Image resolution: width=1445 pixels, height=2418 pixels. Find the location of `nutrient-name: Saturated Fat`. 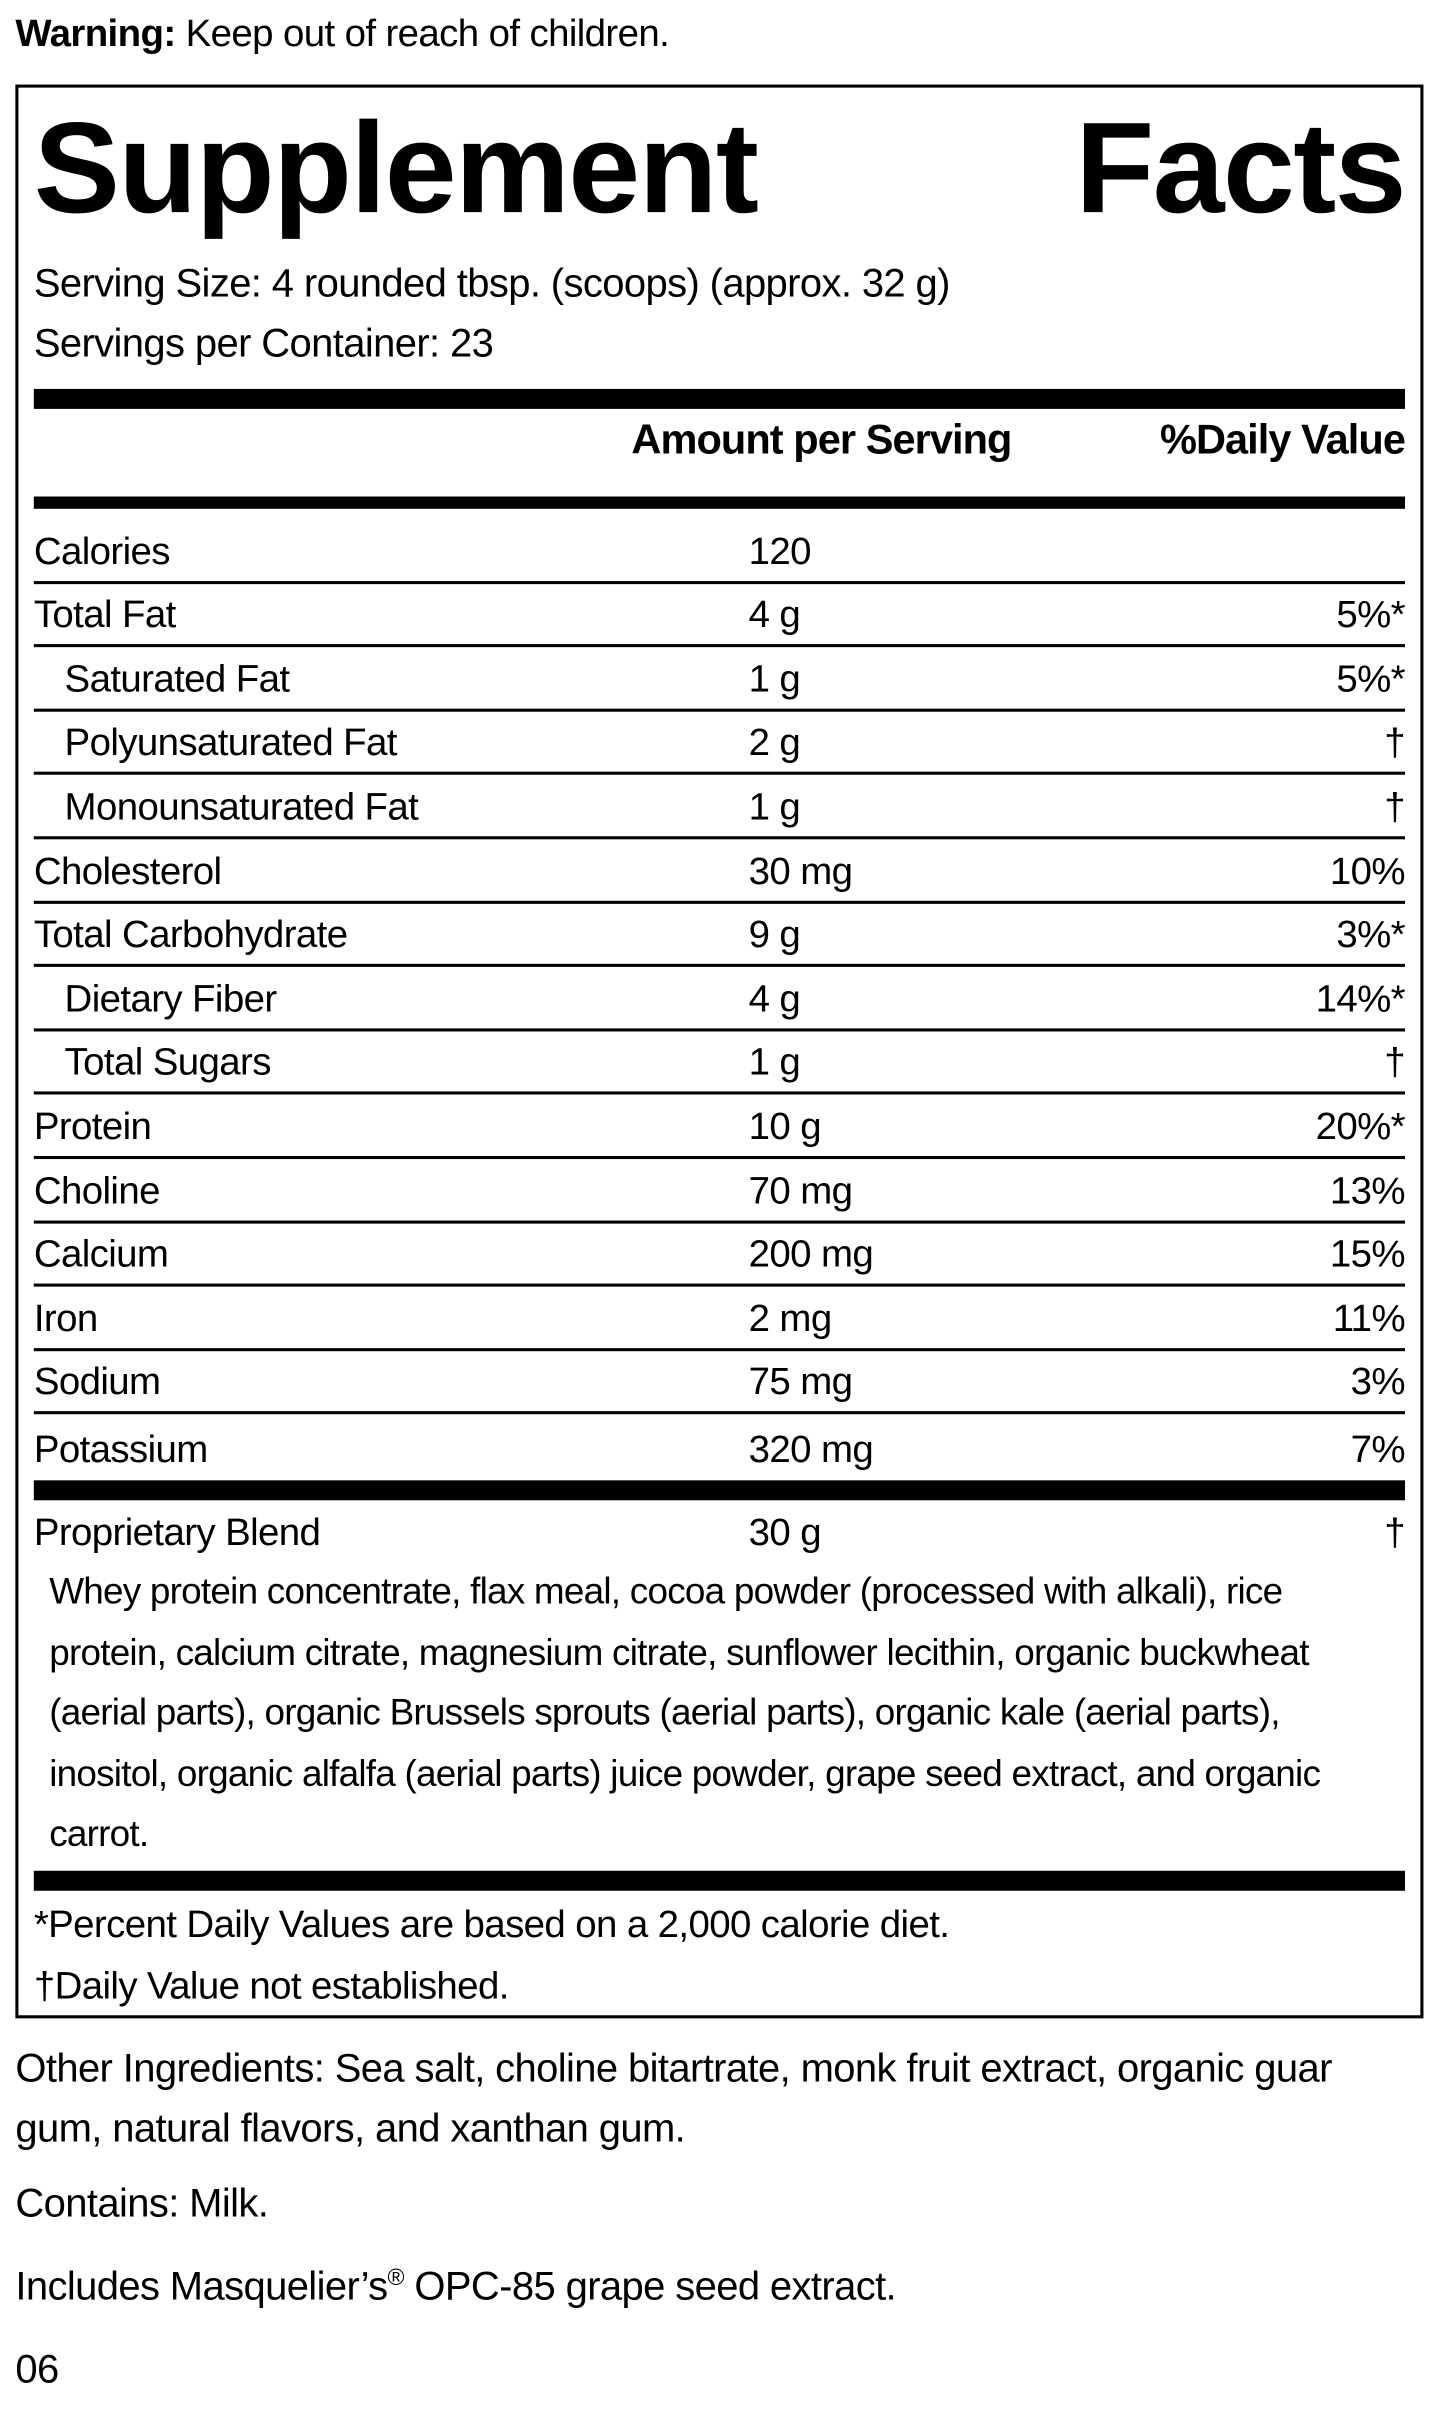

nutrient-name: Saturated Fat is located at coordinates (177, 679).